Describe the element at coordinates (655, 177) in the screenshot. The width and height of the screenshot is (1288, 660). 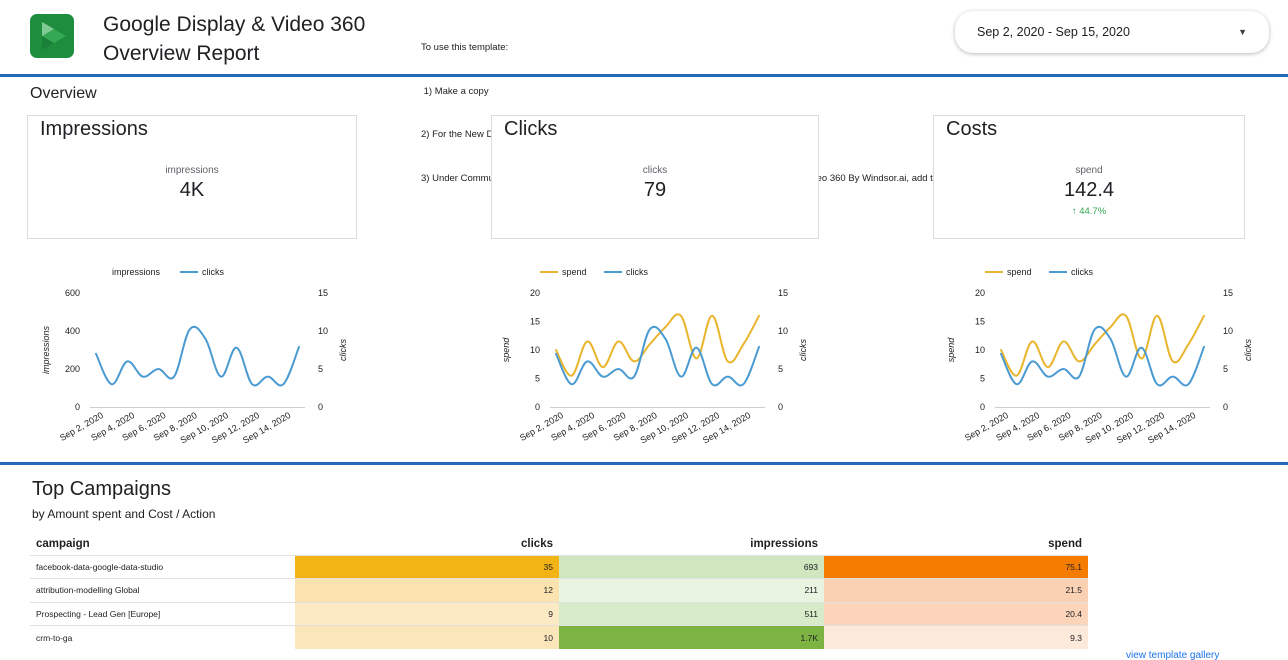
I see `scorecard-clicks: Clicks clicks 79` at that location.